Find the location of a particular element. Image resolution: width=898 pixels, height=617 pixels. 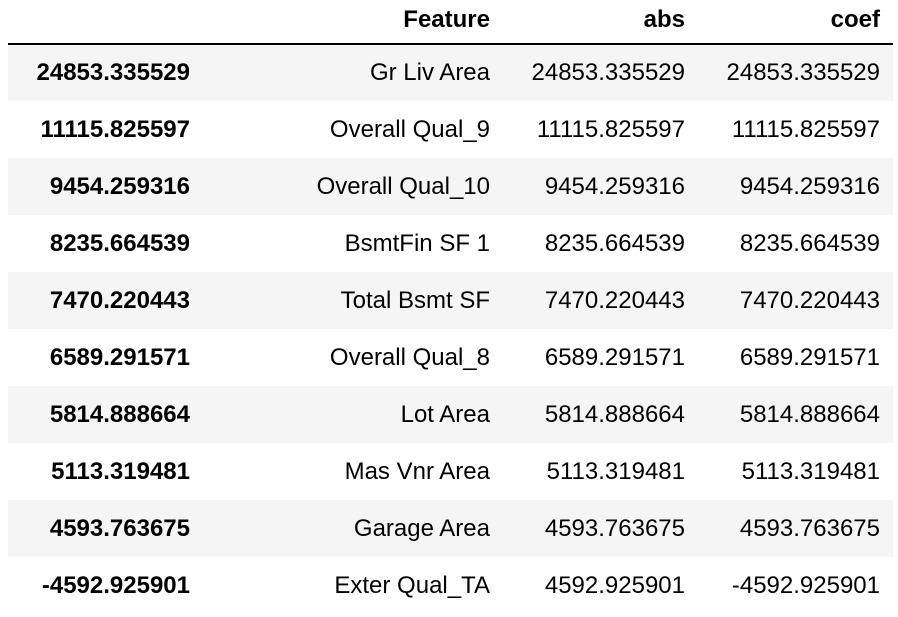

coef-cell: -4592.925901 is located at coordinates (805, 585).